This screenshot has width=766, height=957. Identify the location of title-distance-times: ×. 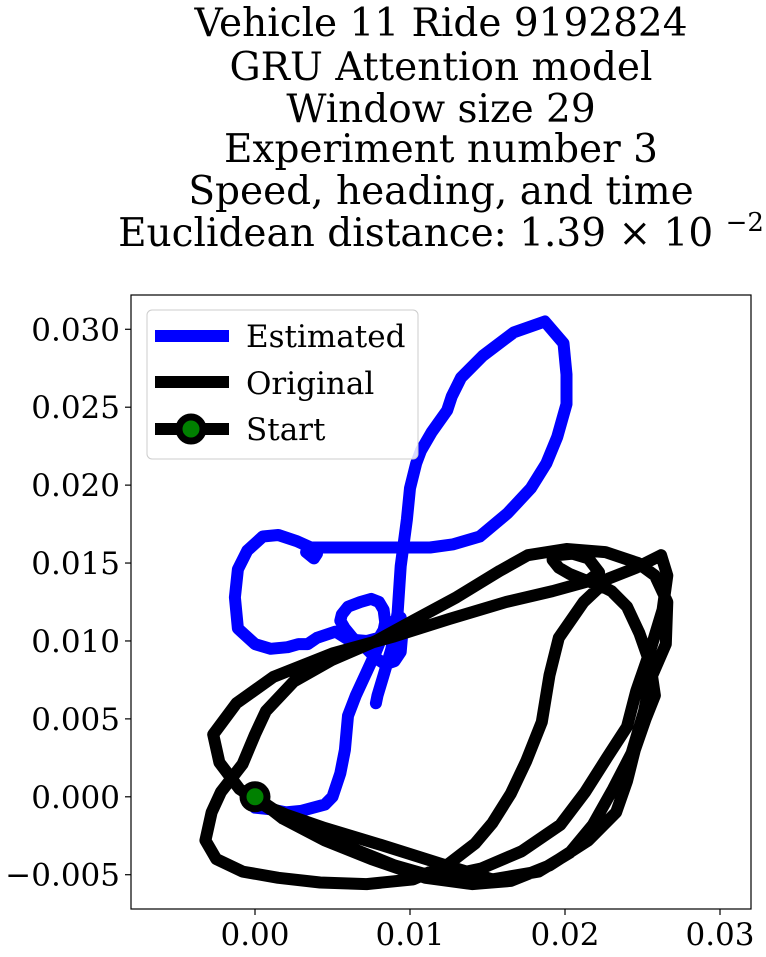
(634, 233).